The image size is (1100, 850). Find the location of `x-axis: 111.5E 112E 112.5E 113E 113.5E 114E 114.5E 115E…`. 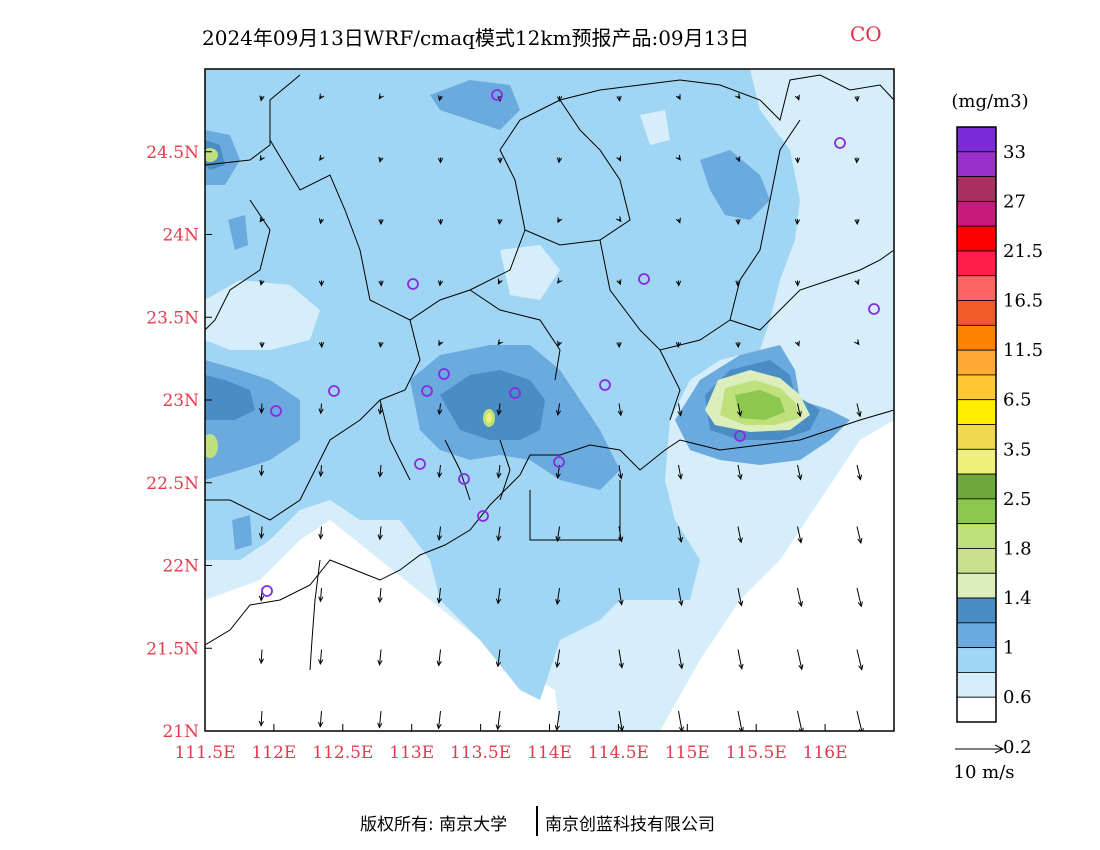

x-axis: 111.5E 112E 112.5E 113E 113.5E 114E 114.5E 115E… is located at coordinates (511, 743).